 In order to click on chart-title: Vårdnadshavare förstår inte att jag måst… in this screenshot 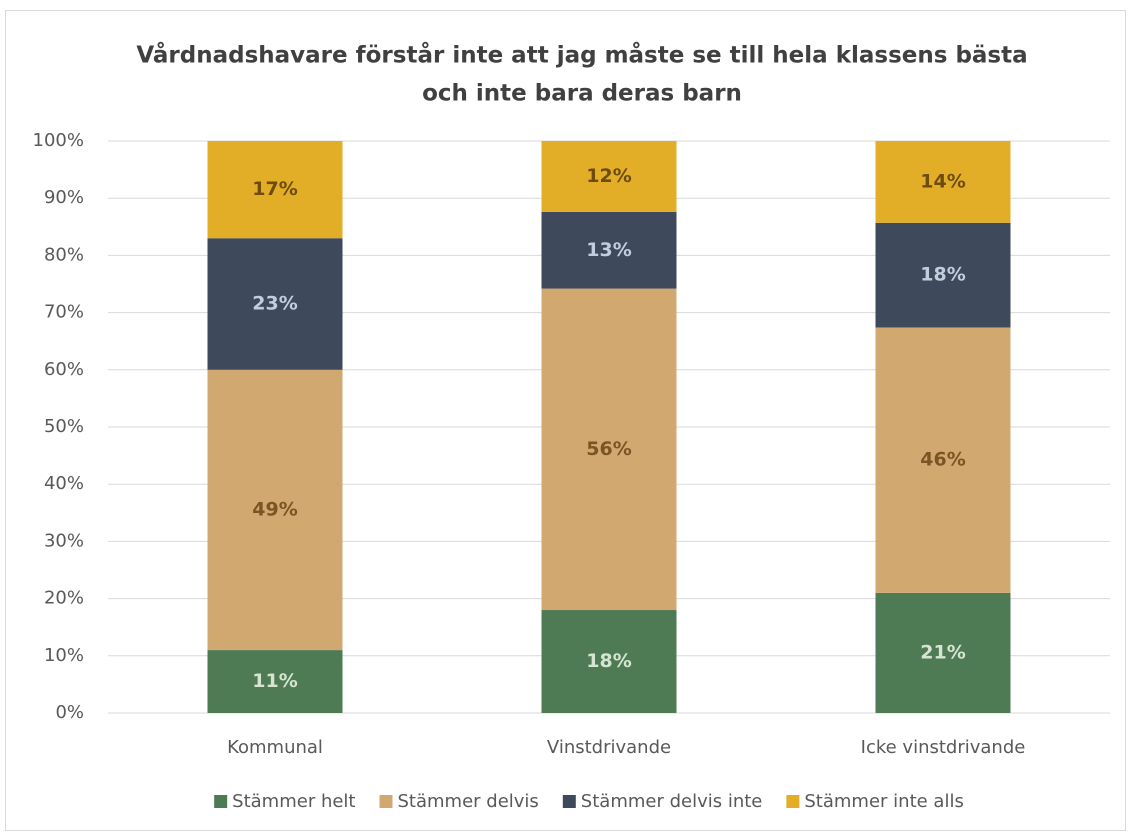, I will do `click(581, 55)`.